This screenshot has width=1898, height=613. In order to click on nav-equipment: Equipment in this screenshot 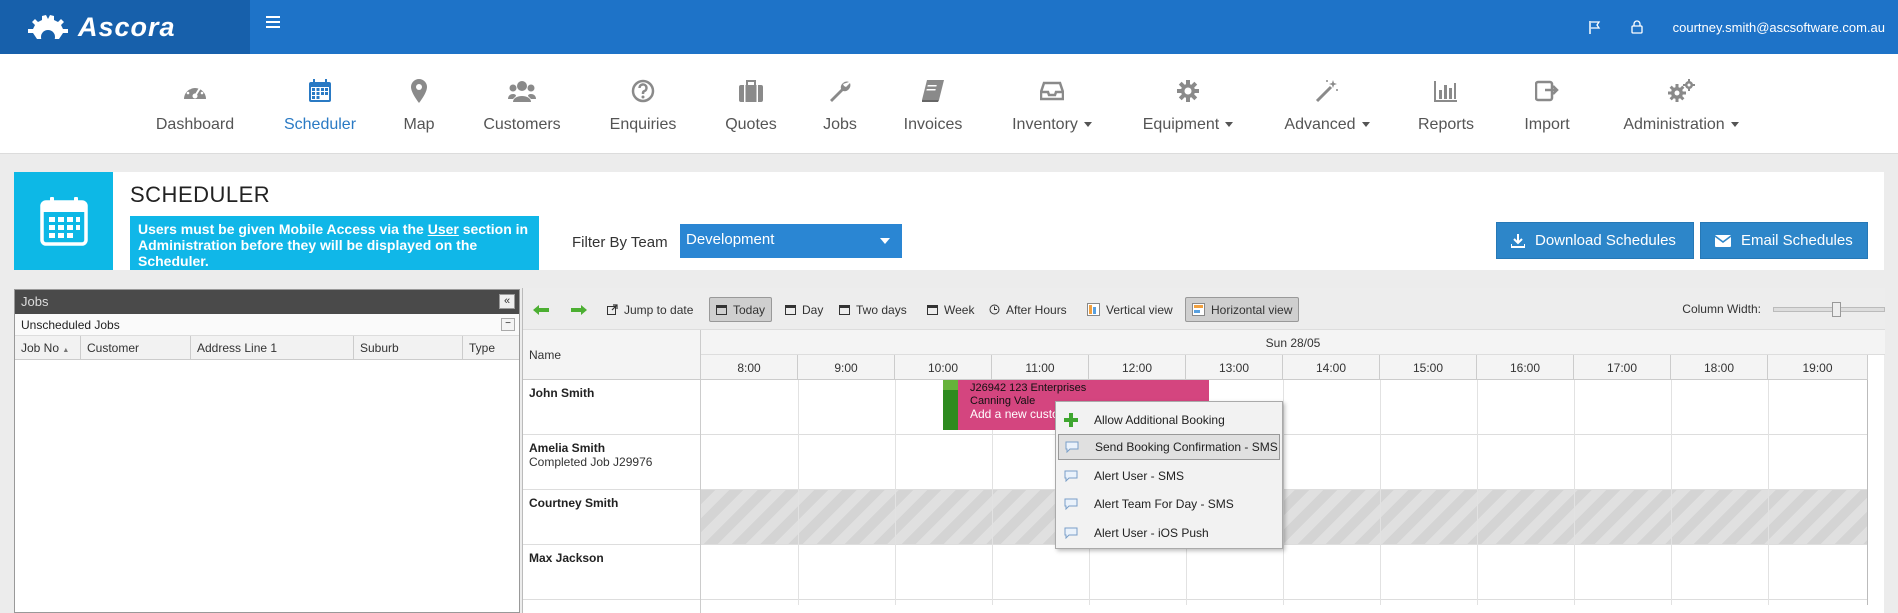, I will do `click(1188, 104)`.